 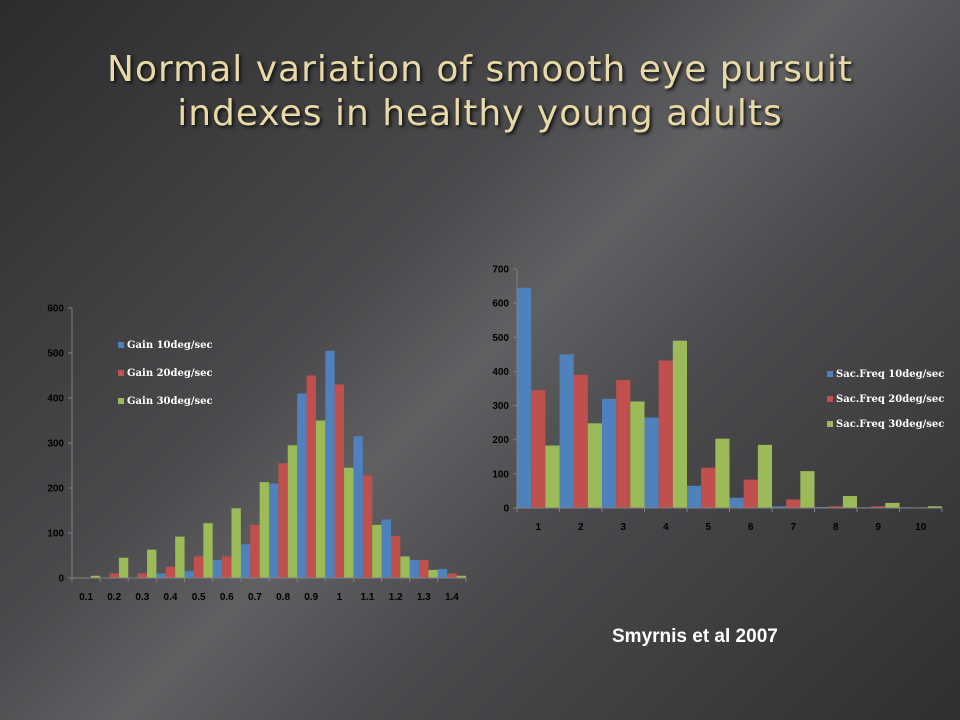 What do you see at coordinates (500, 440) in the screenshot?
I see `y-tick-label-1-2: 200` at bounding box center [500, 440].